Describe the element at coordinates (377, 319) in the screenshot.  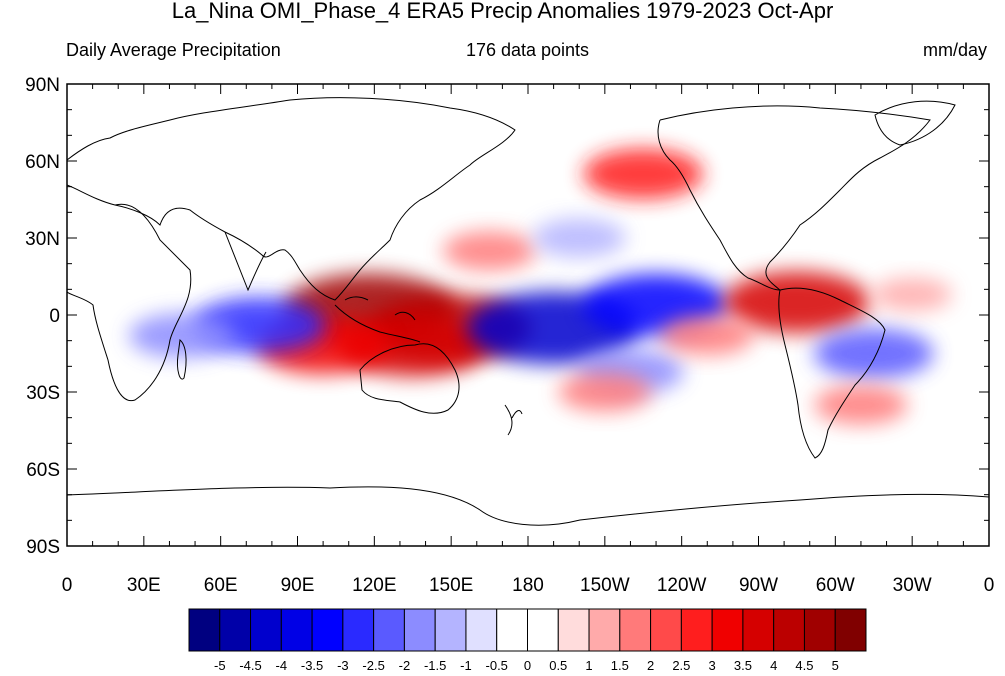
I see `coastline-indonesia` at that location.